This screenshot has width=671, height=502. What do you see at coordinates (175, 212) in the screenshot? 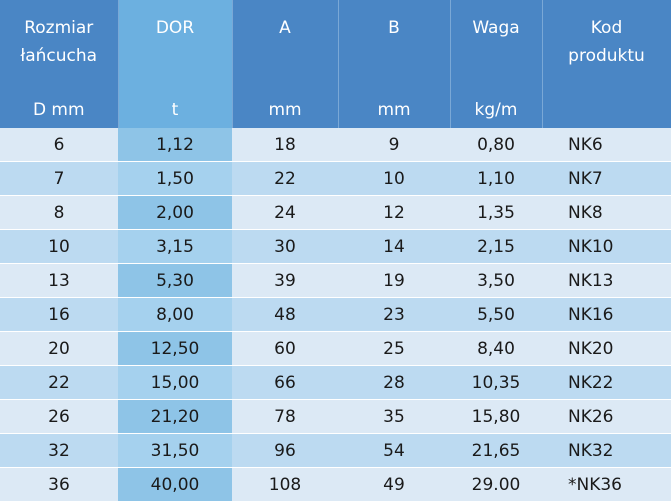
I see `table-cell: 2,00` at bounding box center [175, 212].